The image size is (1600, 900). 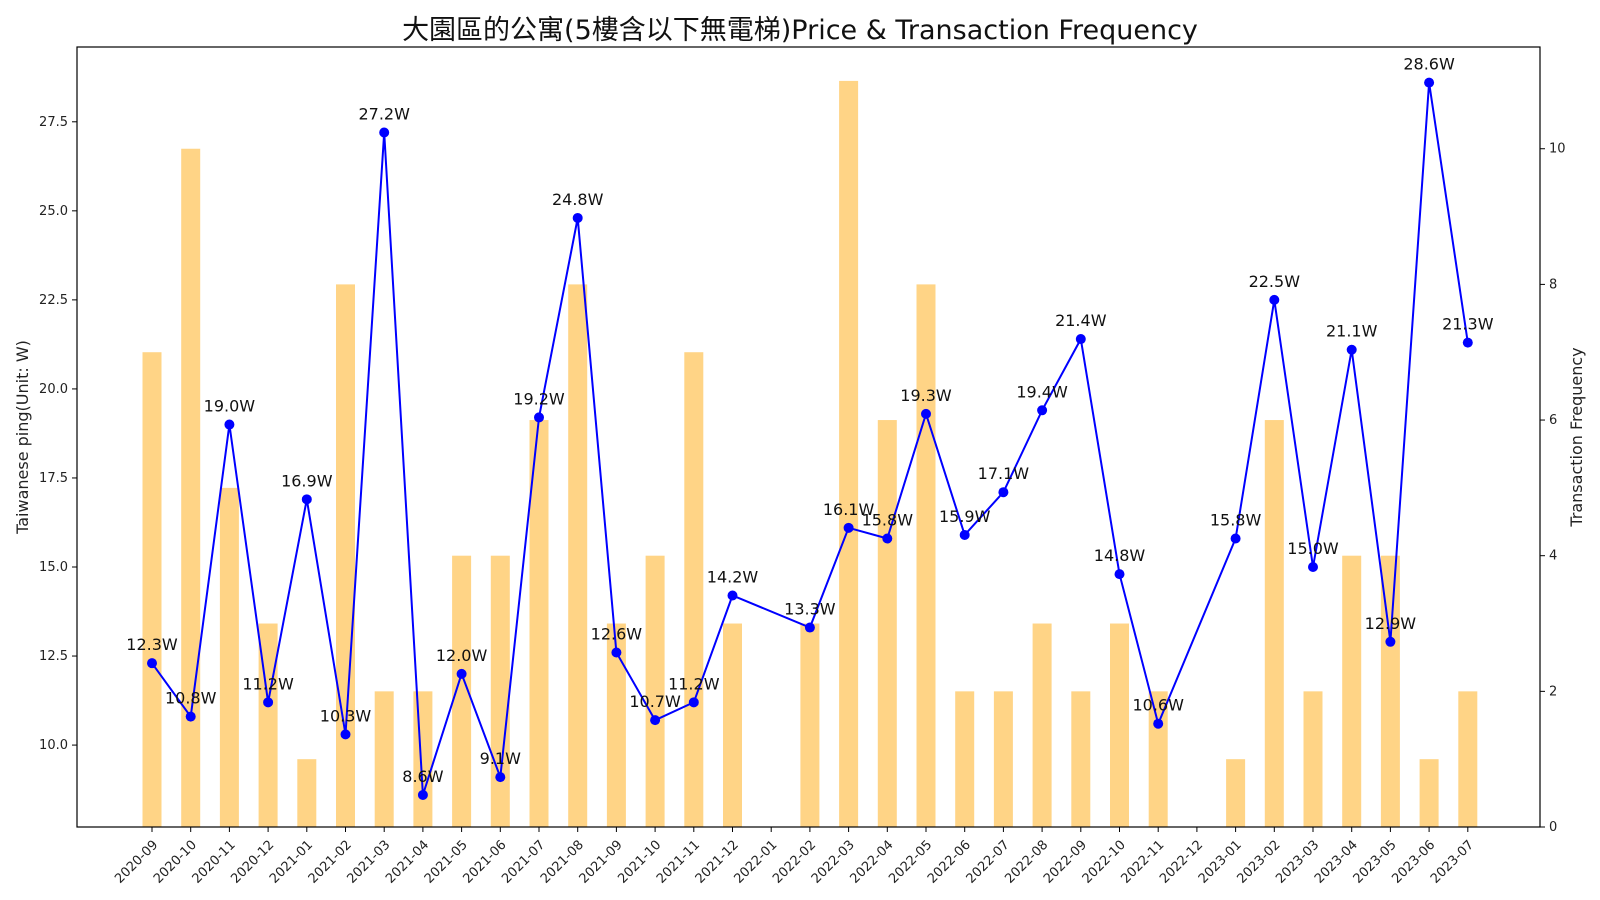 I want to click on price-label-2020-11: 19.0W, so click(x=230, y=406).